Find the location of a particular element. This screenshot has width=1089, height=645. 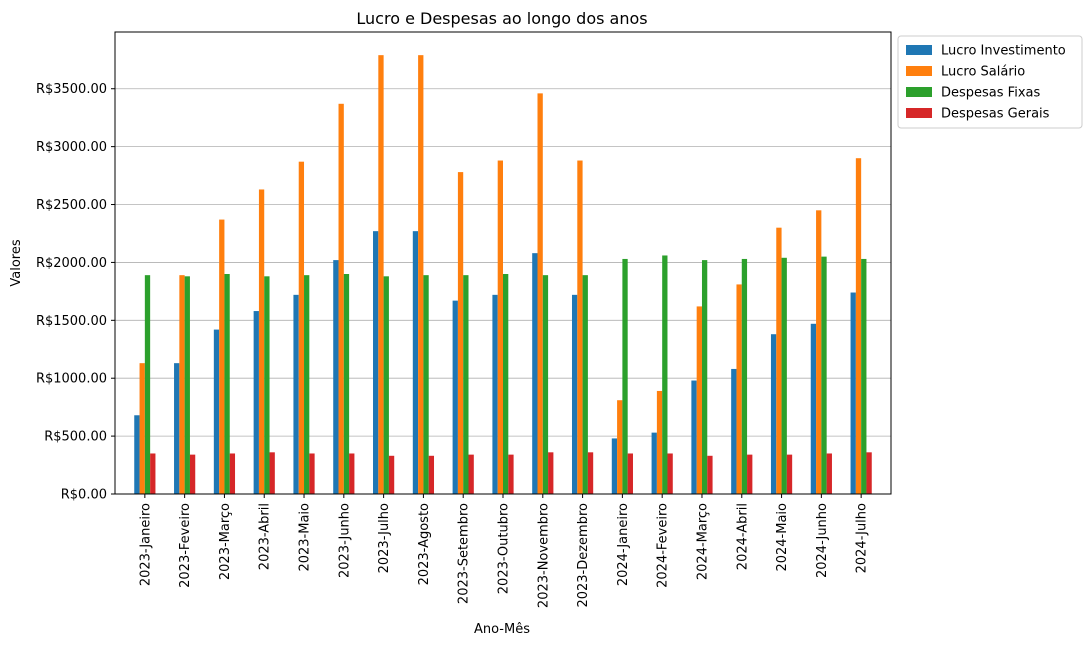

x-tick-label: 2023-Janeiro is located at coordinates (145, 544).